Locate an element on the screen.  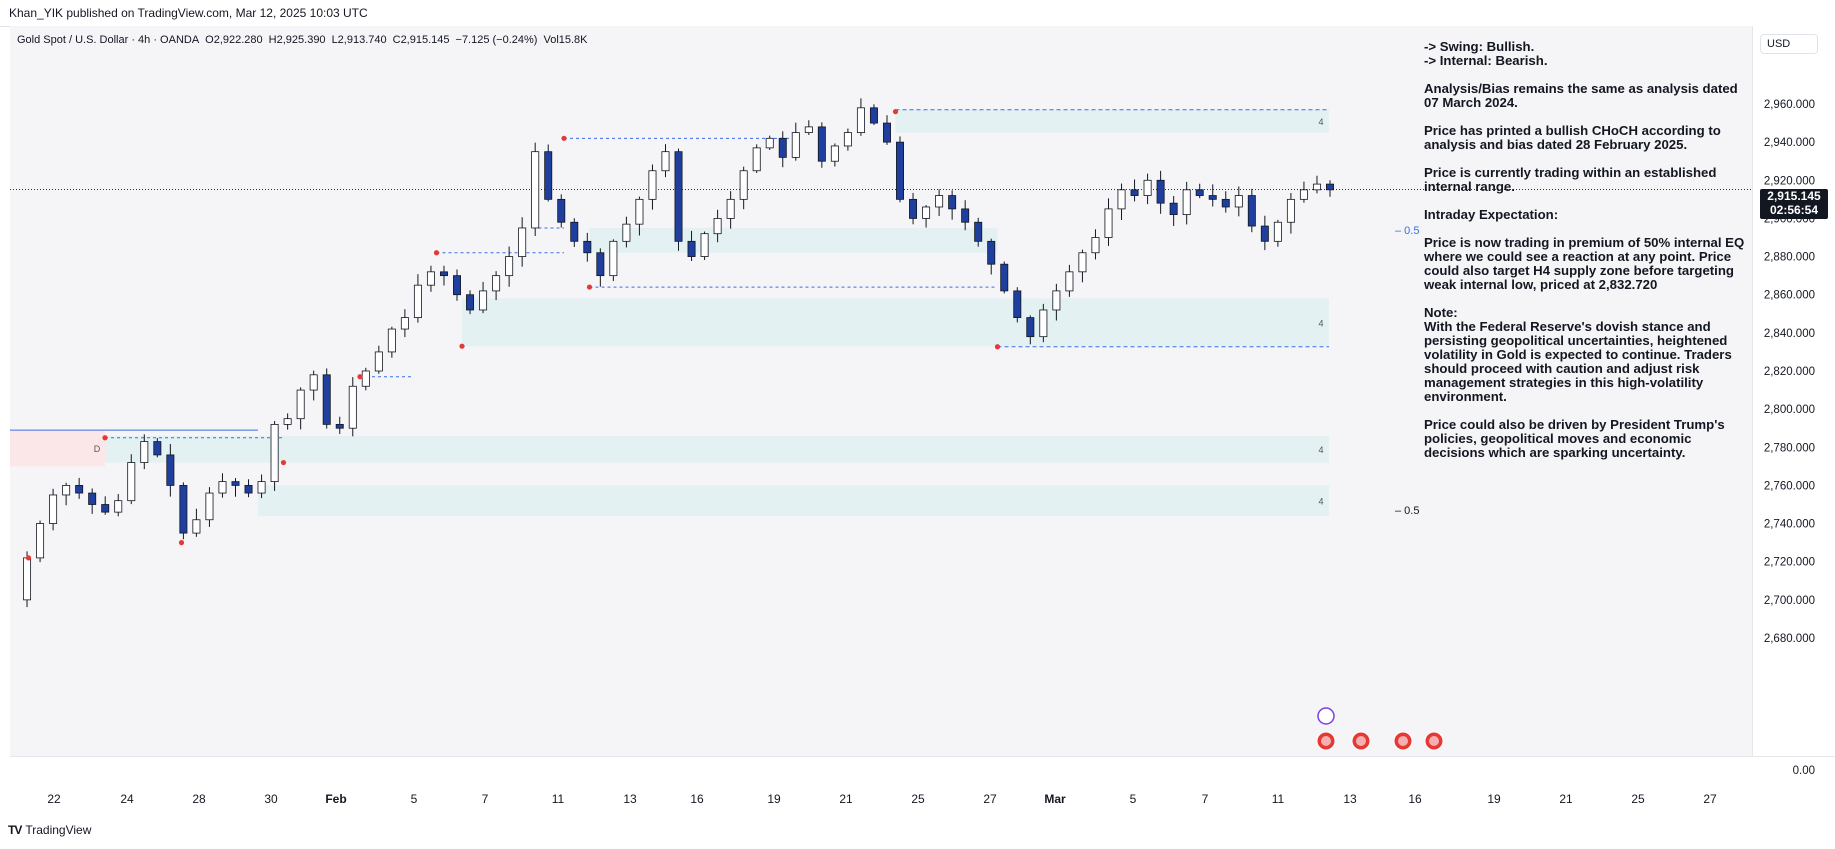
currency-button: USD is located at coordinates (1789, 44).